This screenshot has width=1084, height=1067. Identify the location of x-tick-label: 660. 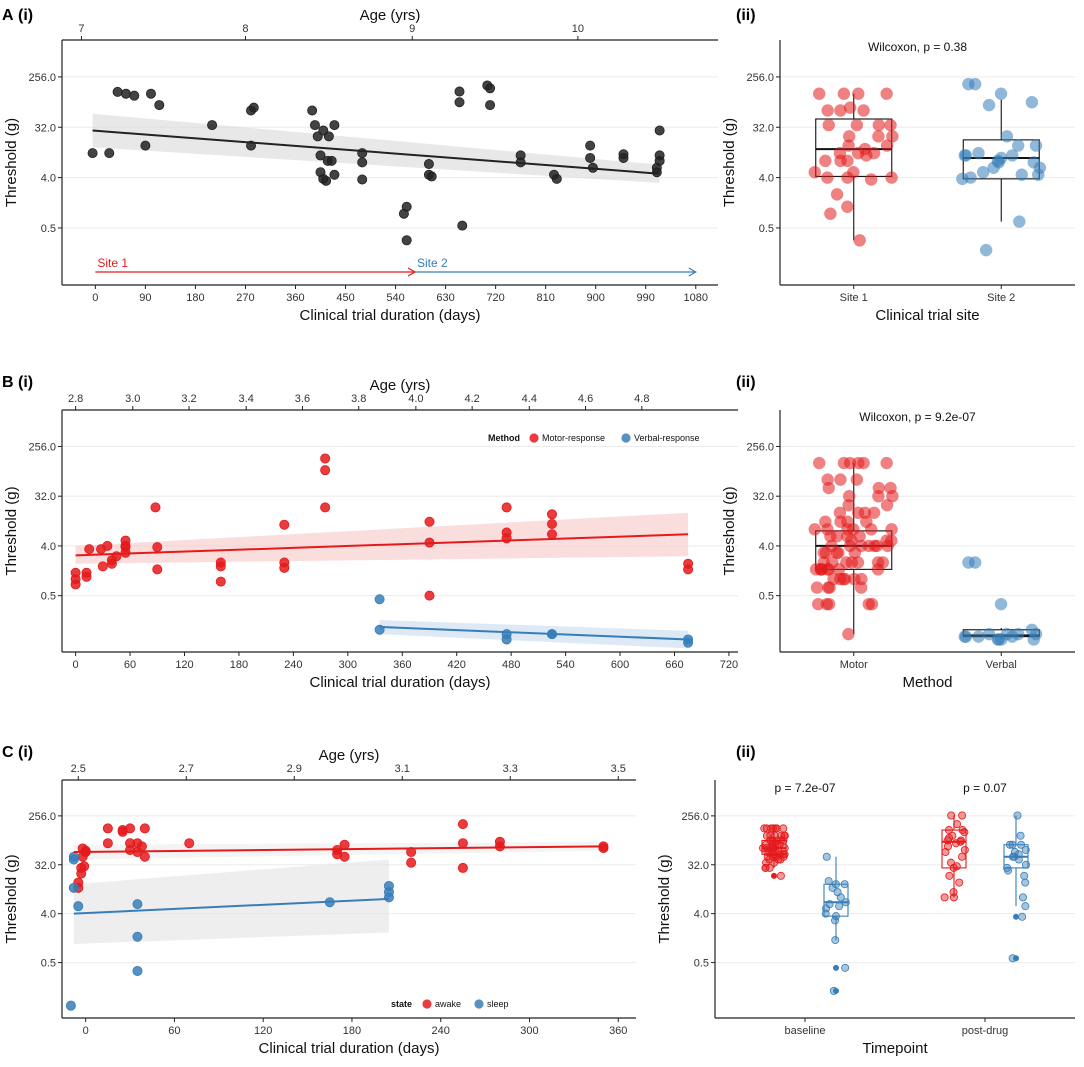
(674, 665).